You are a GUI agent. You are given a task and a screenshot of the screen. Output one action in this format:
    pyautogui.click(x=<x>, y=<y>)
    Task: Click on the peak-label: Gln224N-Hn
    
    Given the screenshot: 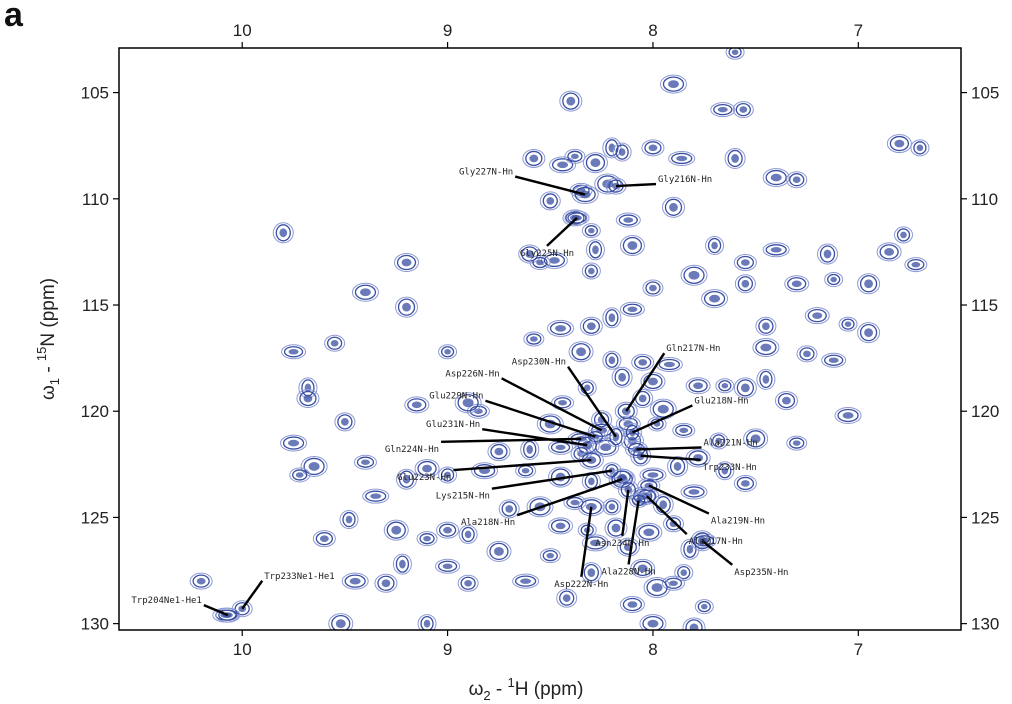 What is the action you would take?
    pyautogui.click(x=412, y=450)
    